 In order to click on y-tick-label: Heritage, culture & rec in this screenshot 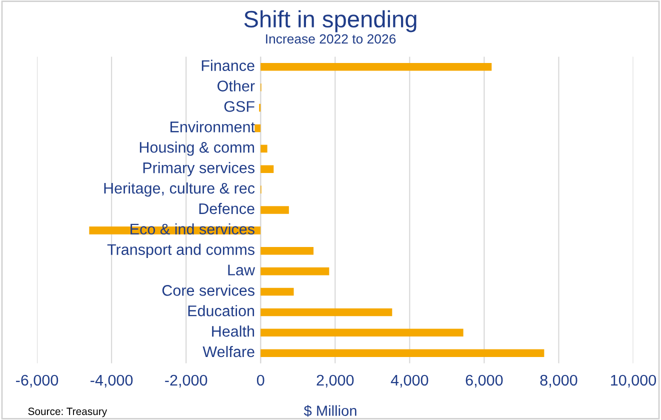, I will do `click(179, 189)`.